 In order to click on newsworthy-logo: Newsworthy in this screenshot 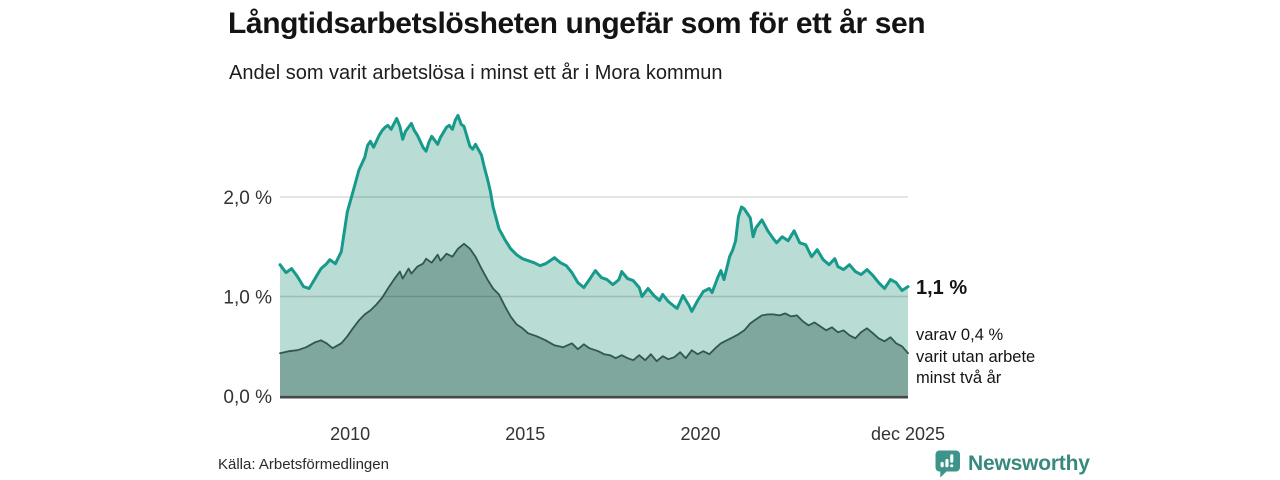, I will do `click(1012, 464)`.